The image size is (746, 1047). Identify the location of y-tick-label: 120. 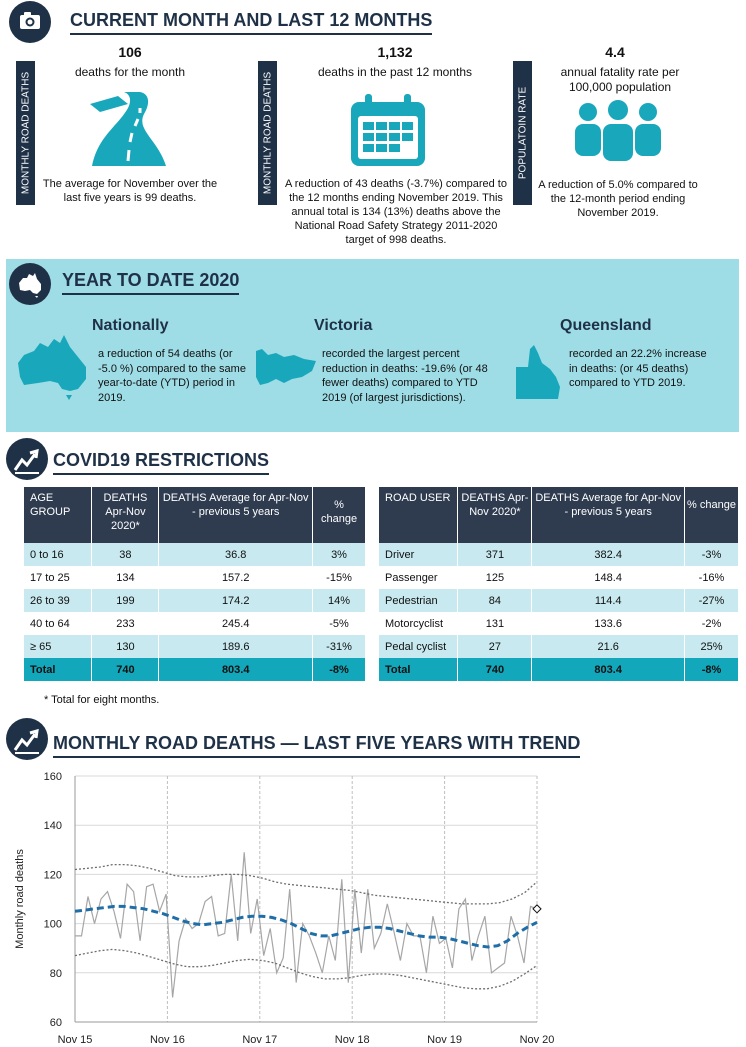
(53, 875).